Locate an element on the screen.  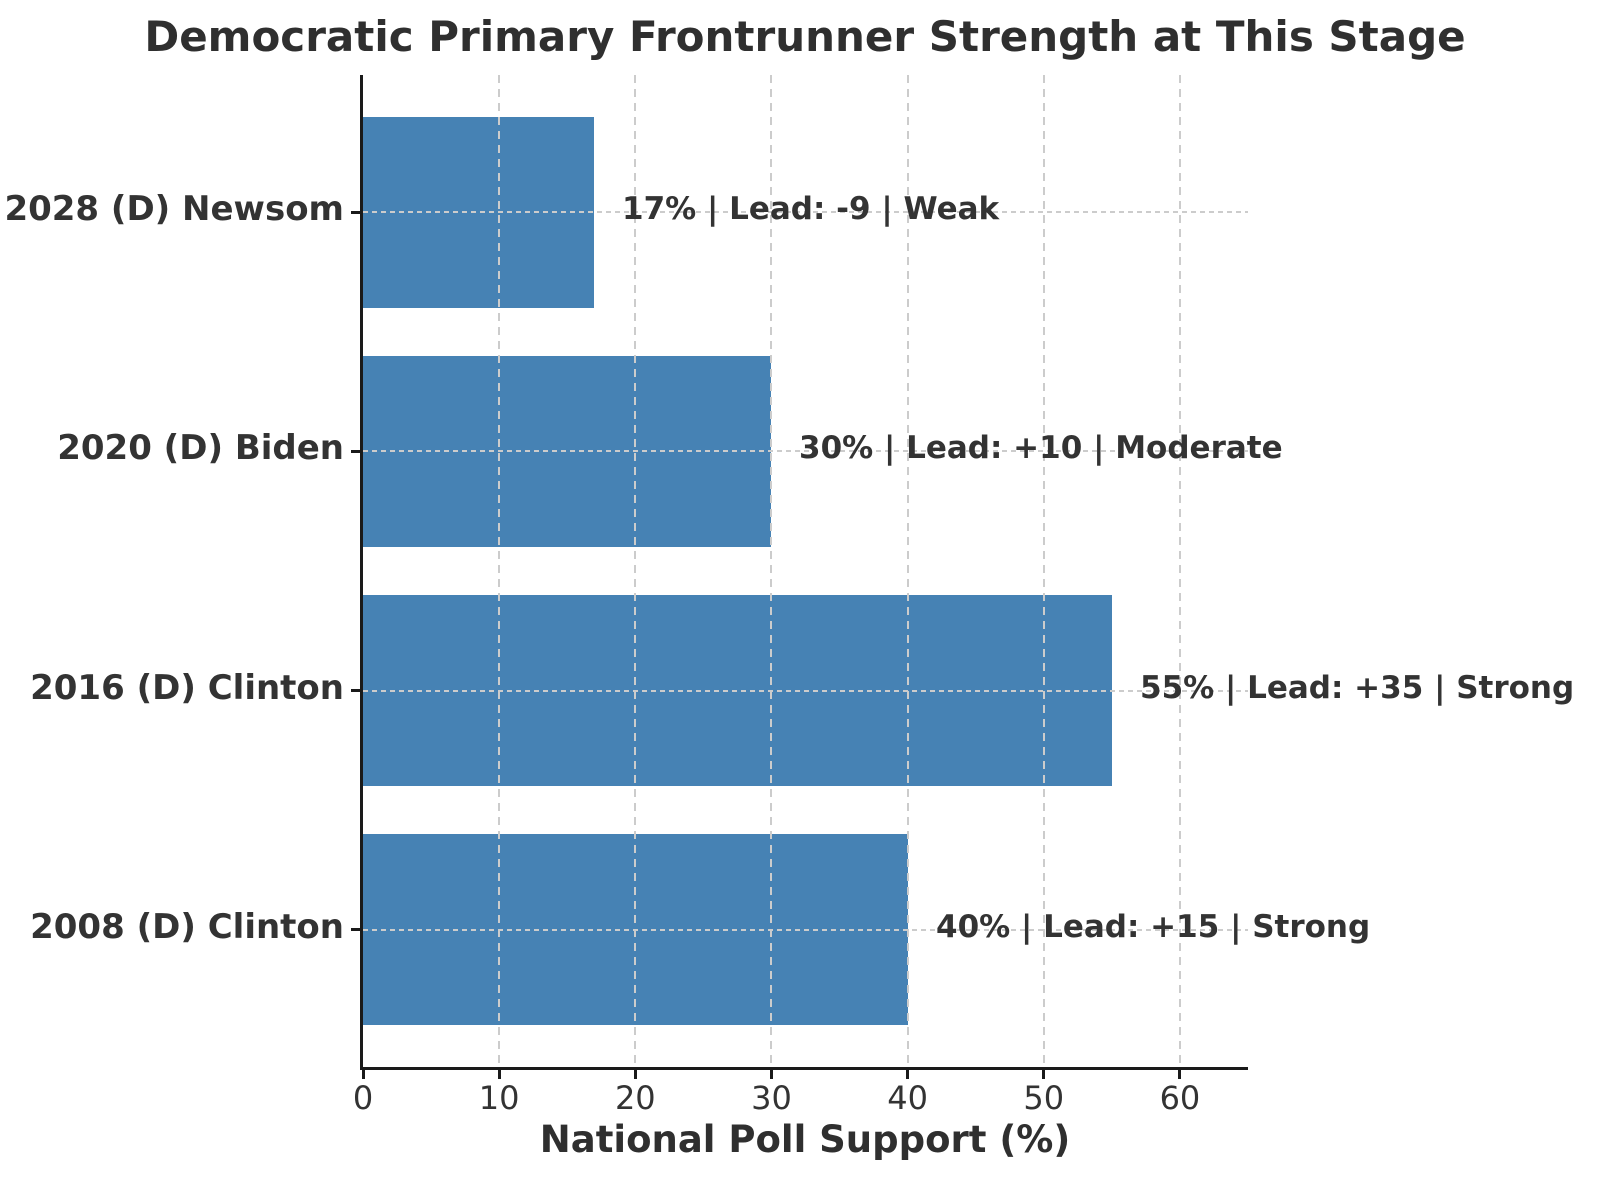
bar-annotation: 30% | Lead: +10 | Moderate is located at coordinates (1041, 448).